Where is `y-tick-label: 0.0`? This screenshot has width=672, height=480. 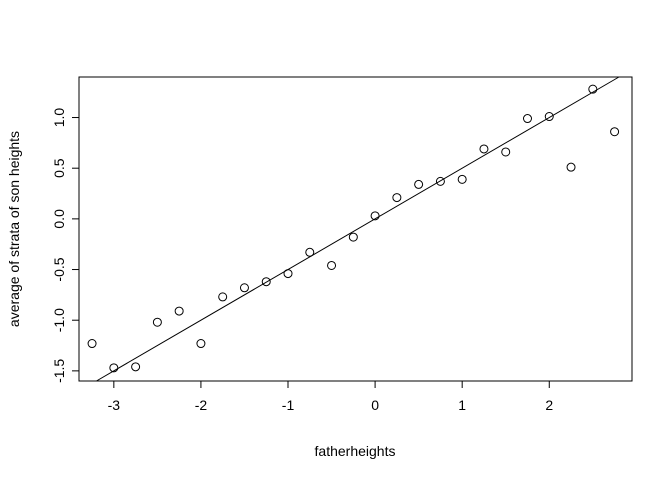 y-tick-label: 0.0 is located at coordinates (59, 219).